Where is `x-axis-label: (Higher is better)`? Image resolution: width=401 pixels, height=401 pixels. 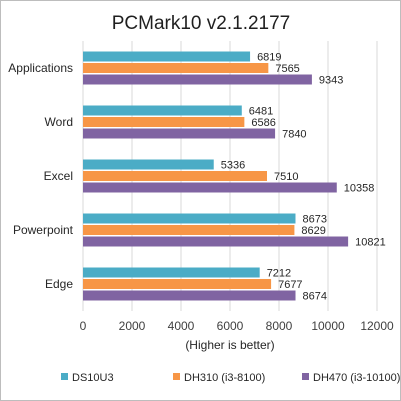 x-axis-label: (Higher is better) is located at coordinates (229, 345).